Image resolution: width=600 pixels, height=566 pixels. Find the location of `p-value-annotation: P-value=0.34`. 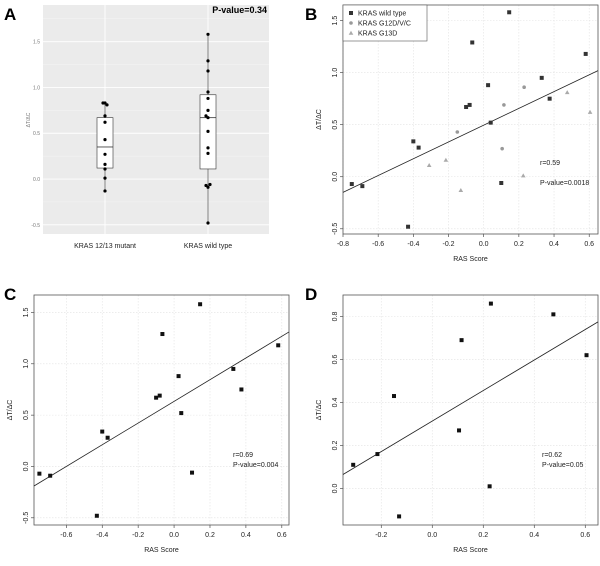

p-value-annotation: P-value=0.34 is located at coordinates (239, 10).